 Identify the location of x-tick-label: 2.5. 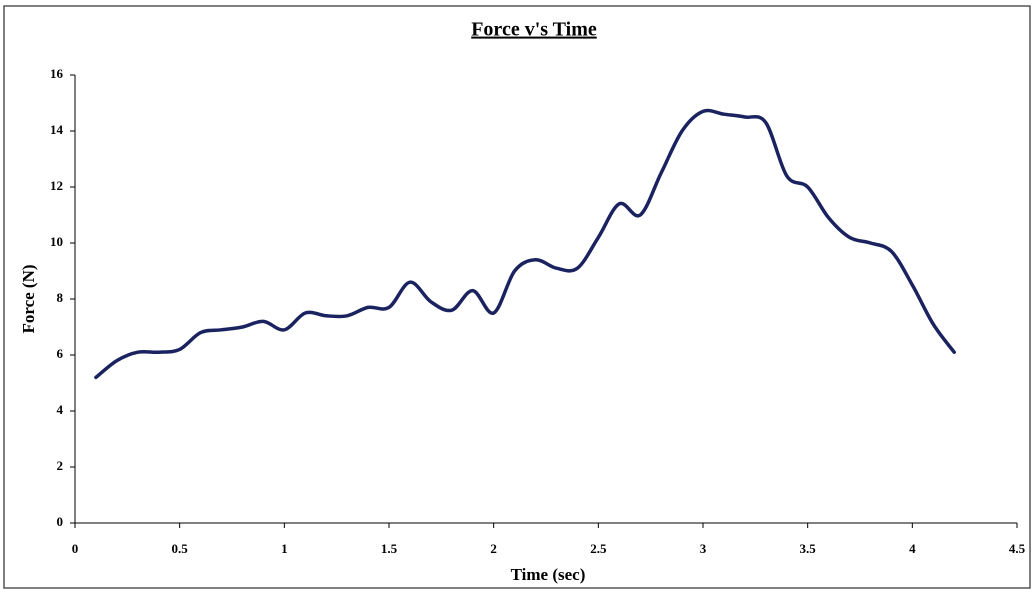
(598, 548).